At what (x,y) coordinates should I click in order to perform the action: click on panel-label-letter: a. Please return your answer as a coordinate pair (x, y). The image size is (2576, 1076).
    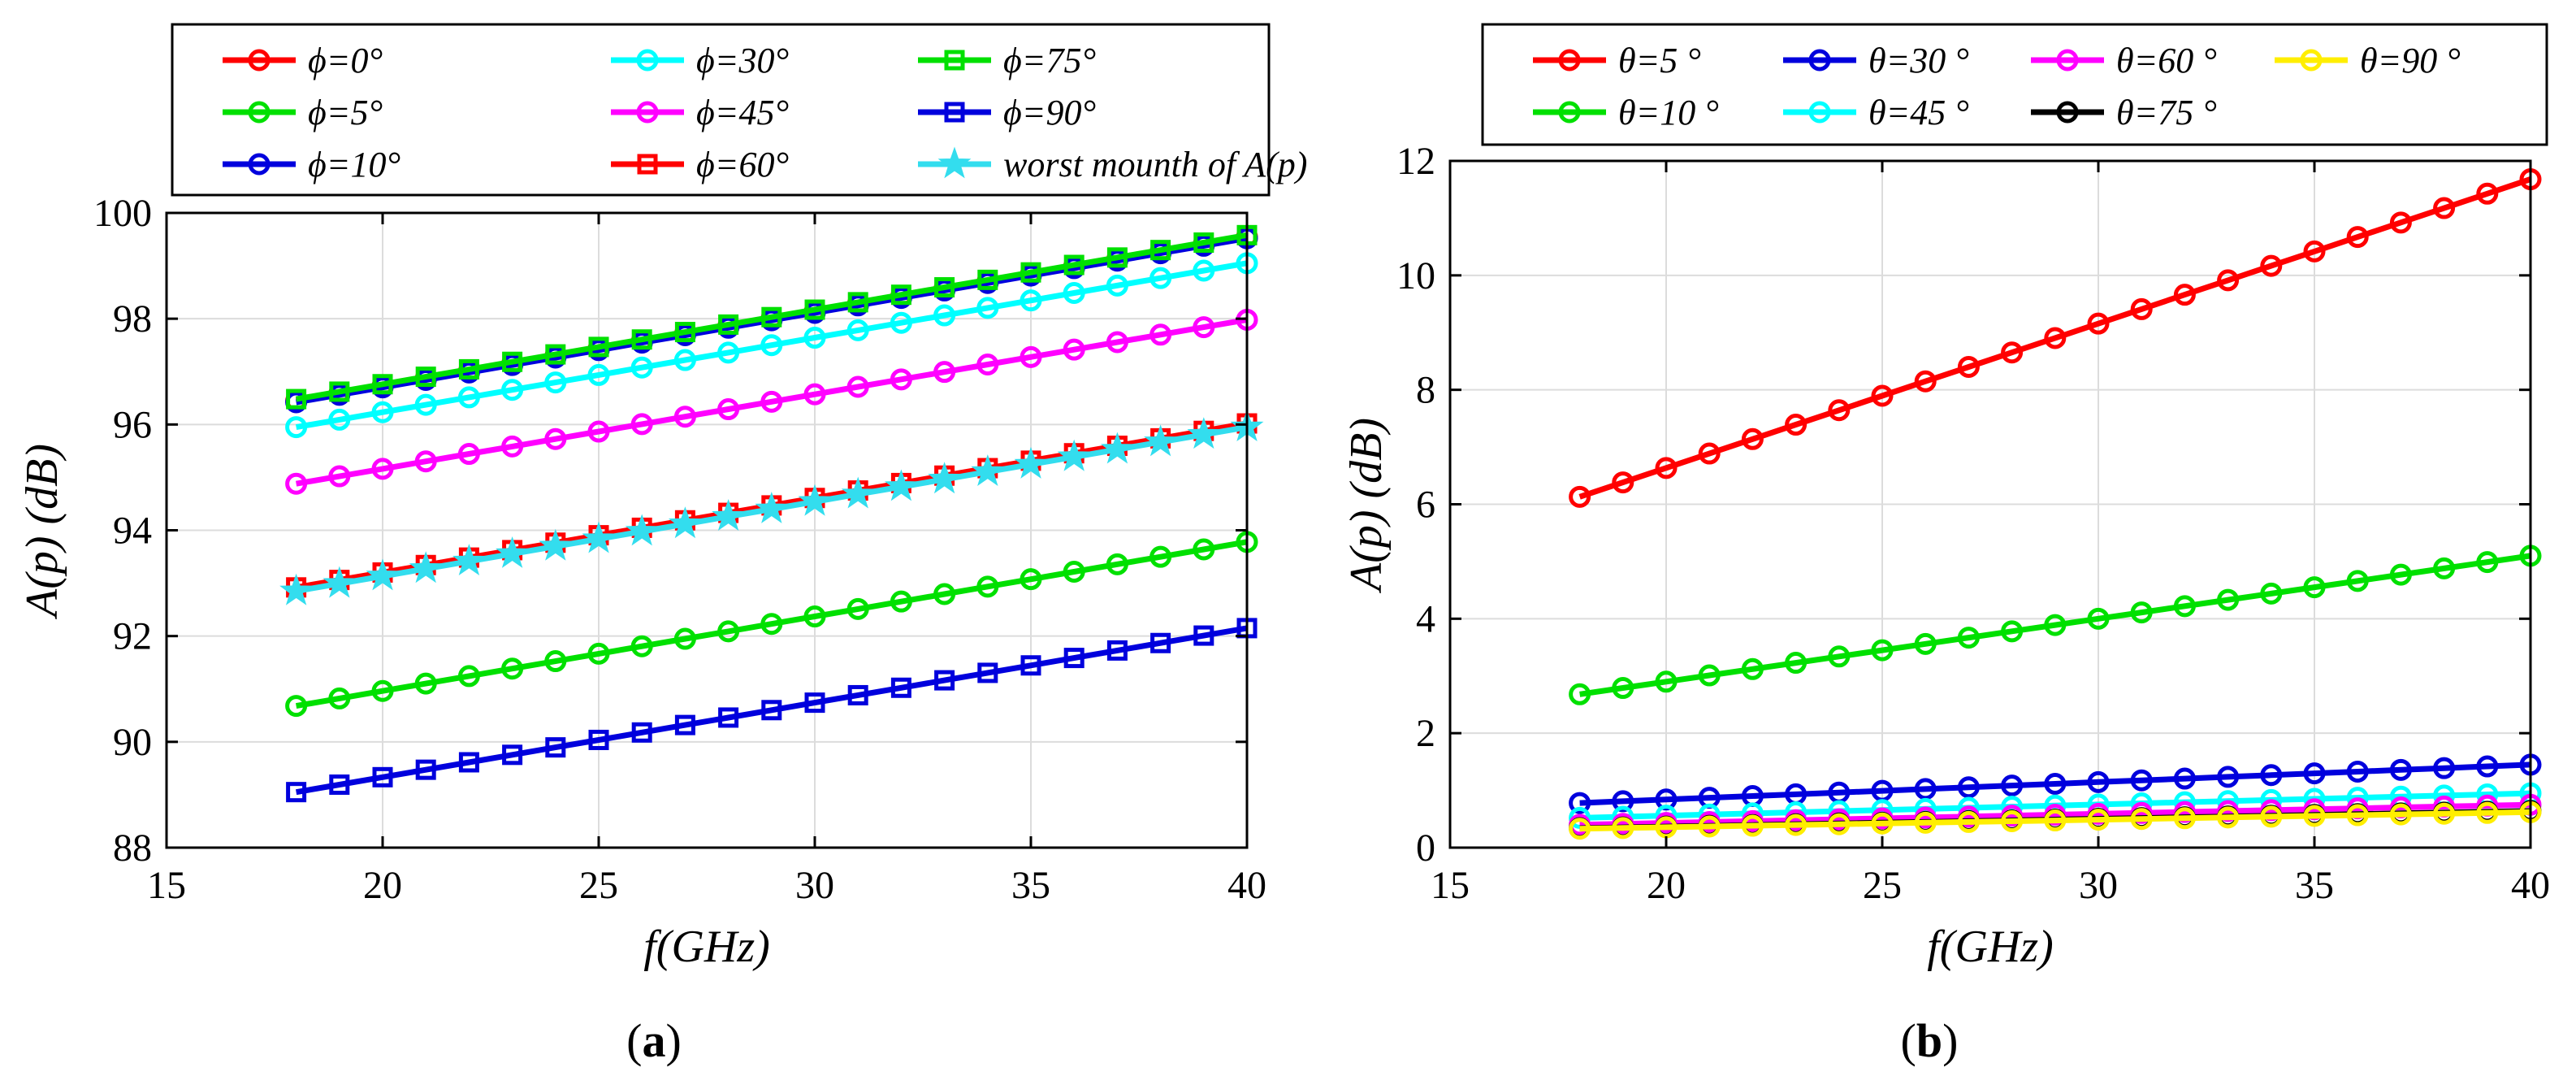
    Looking at the image, I should click on (654, 1041).